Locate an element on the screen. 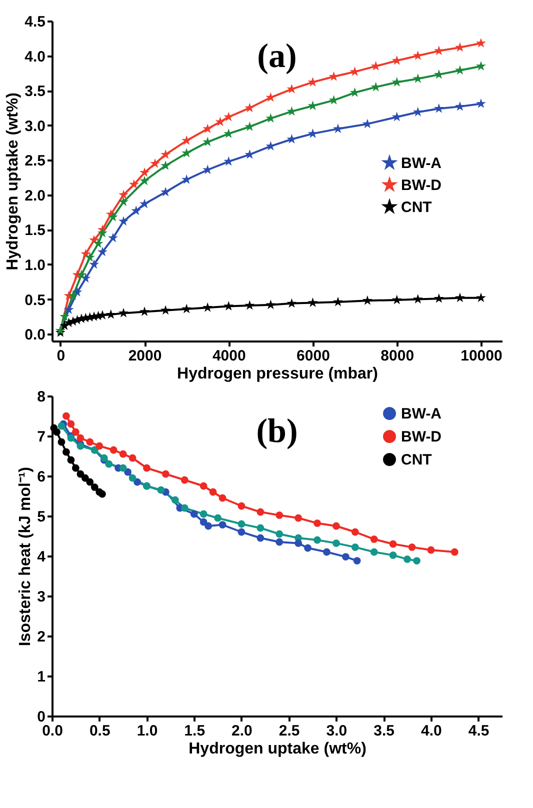 Image resolution: width=533 pixels, height=808 pixels. x-tick-label: 1.0 is located at coordinates (147, 731).